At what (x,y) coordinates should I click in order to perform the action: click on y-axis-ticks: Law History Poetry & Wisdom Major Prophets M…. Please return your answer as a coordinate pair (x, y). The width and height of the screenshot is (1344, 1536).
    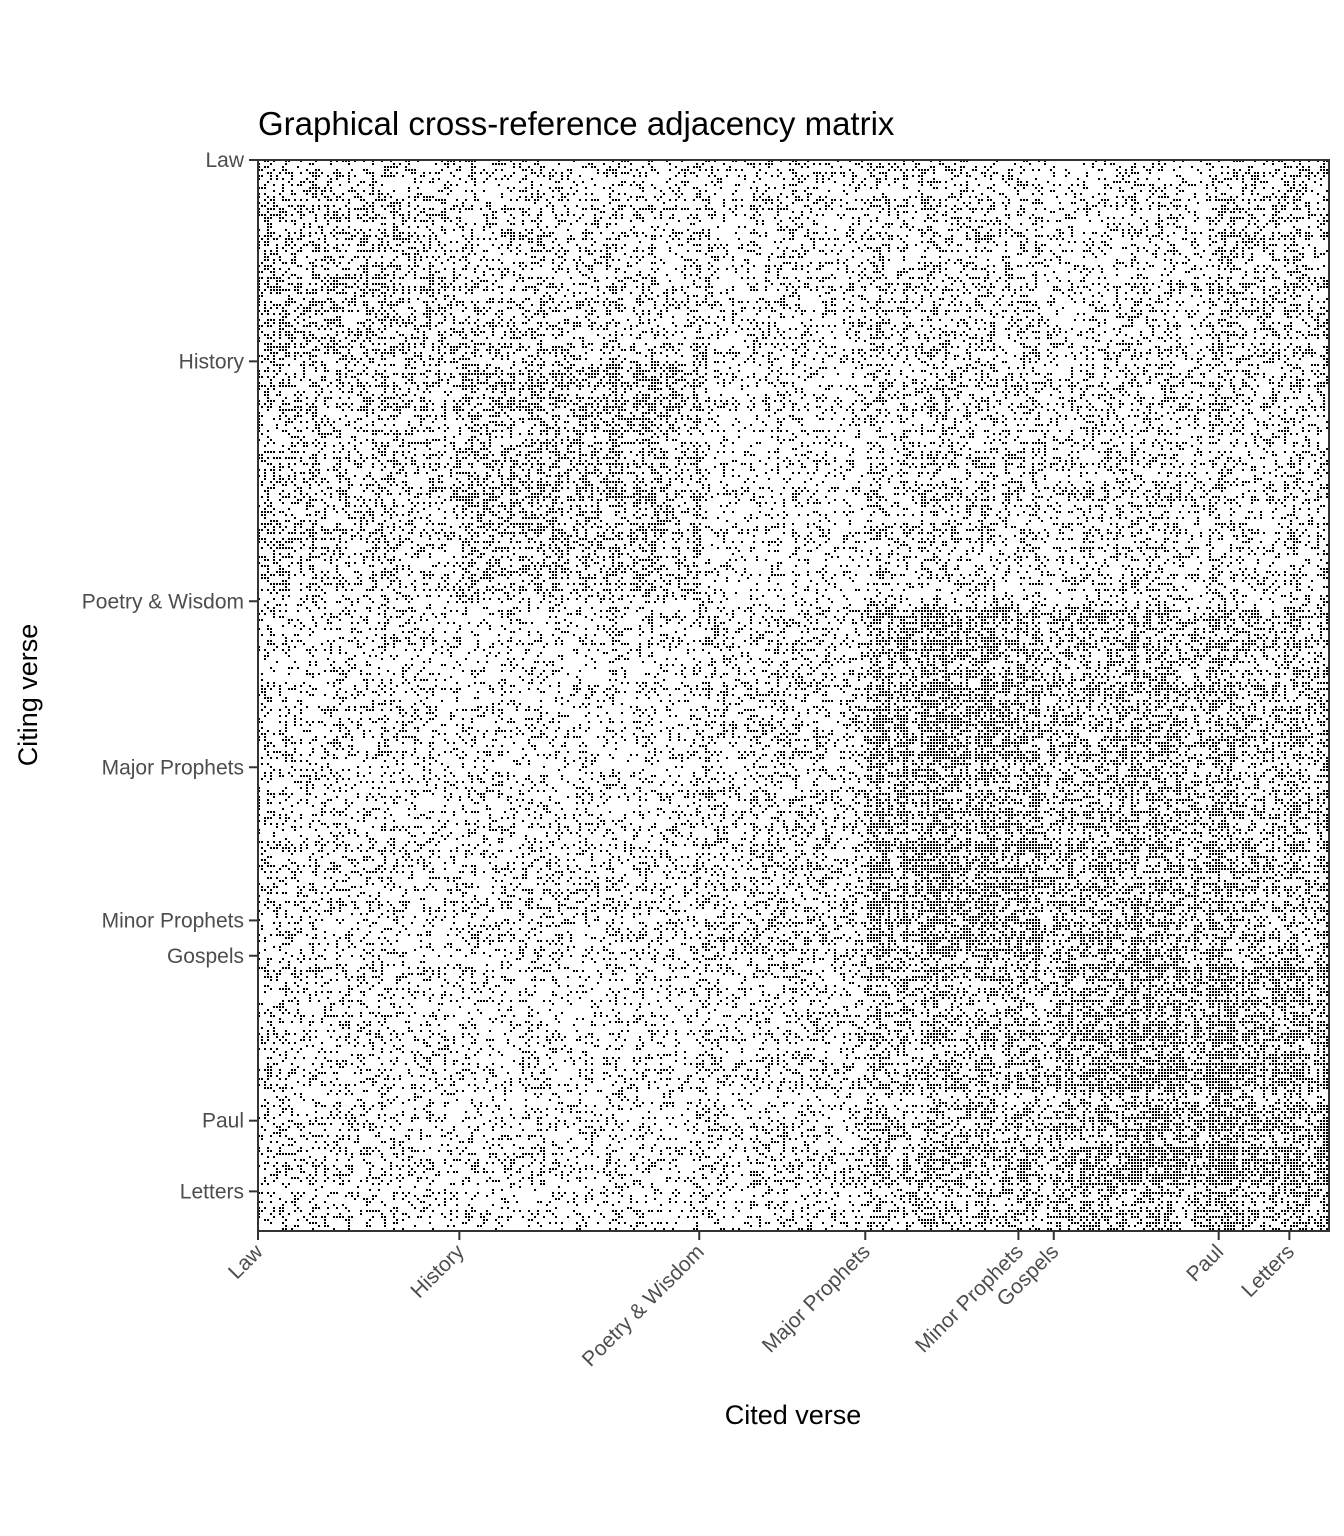
    Looking at the image, I should click on (170, 676).